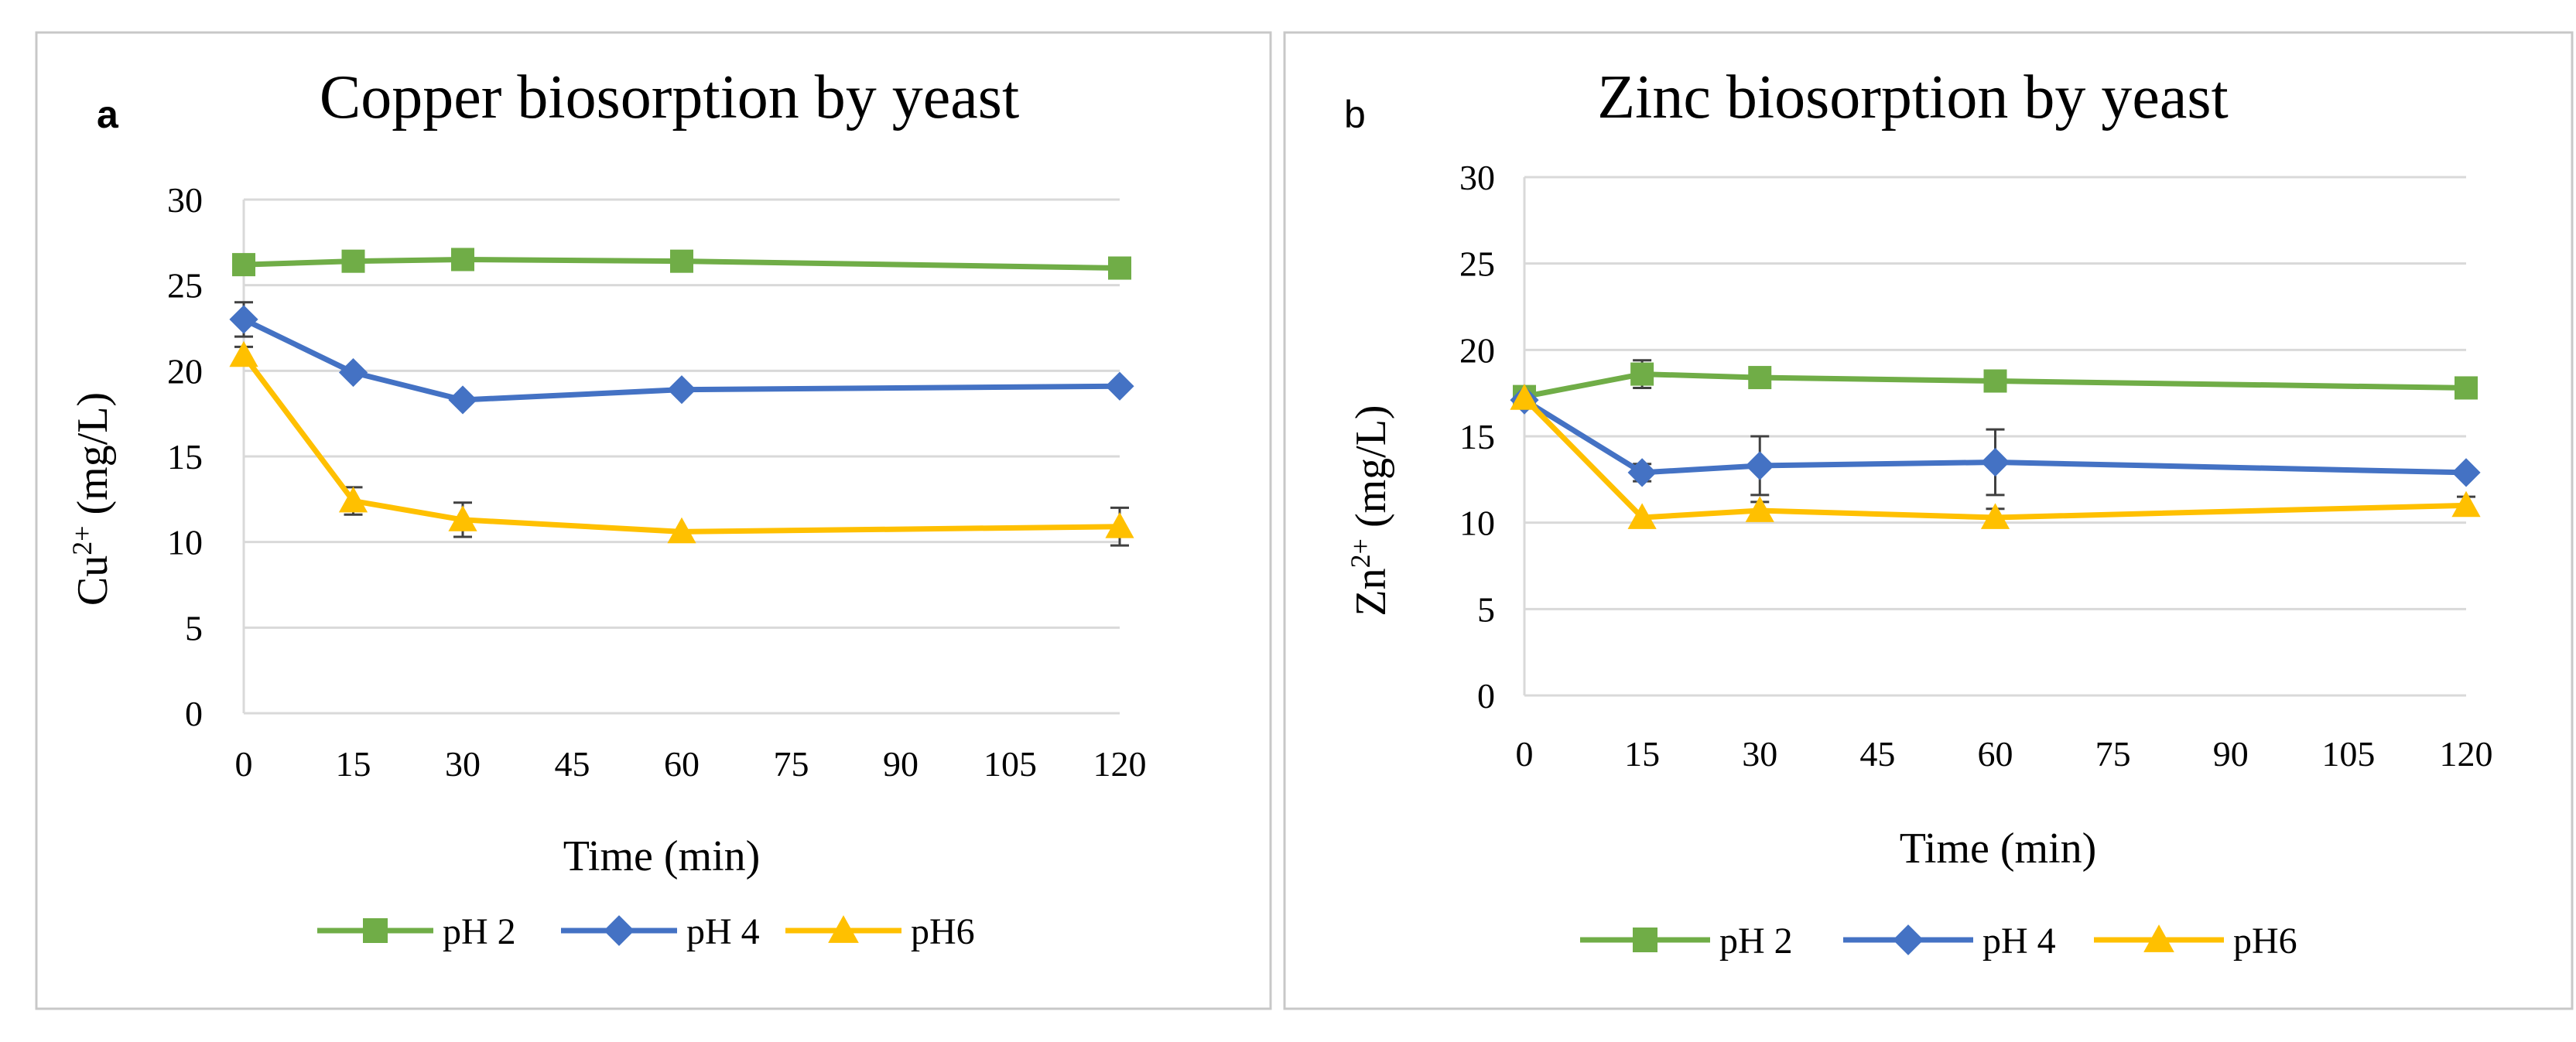  I want to click on panel-label: b, so click(1355, 114).